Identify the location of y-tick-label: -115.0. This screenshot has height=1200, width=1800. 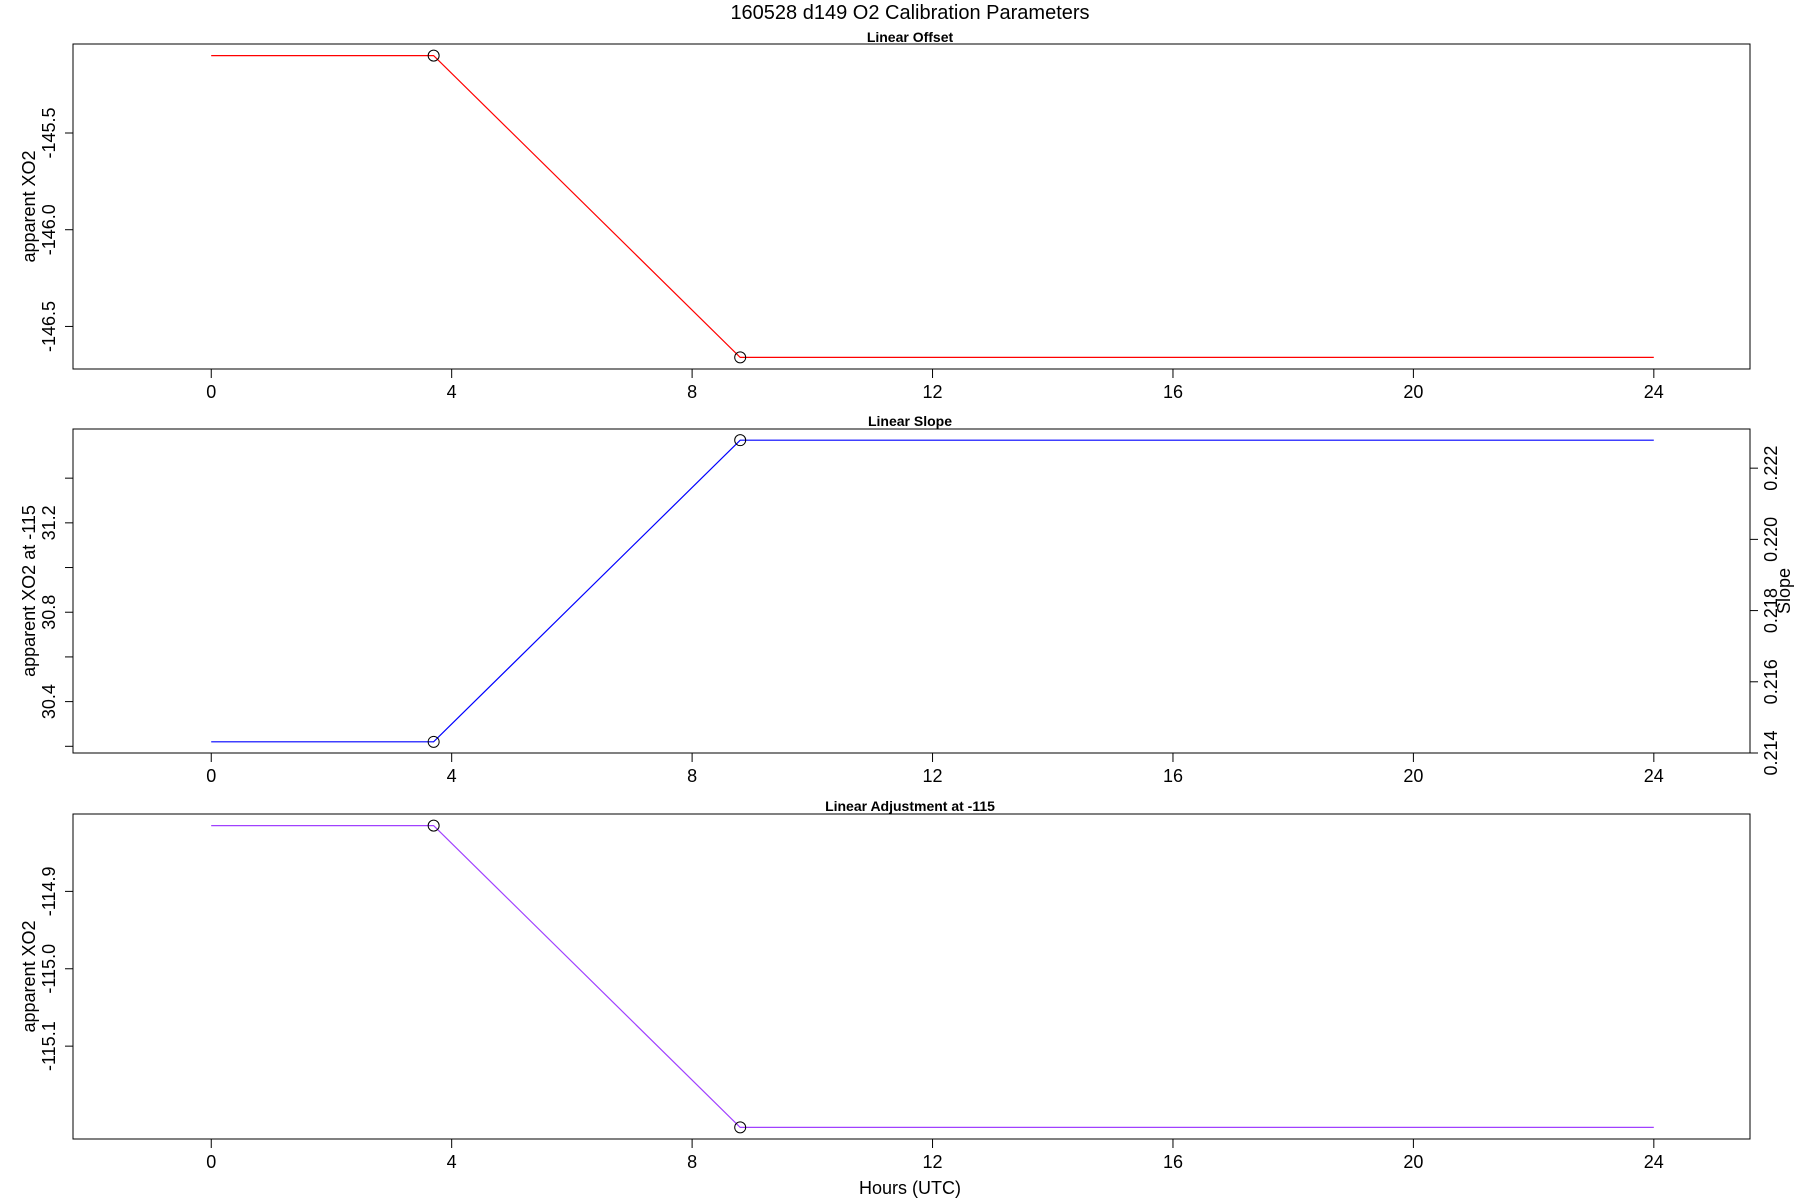
(49, 969).